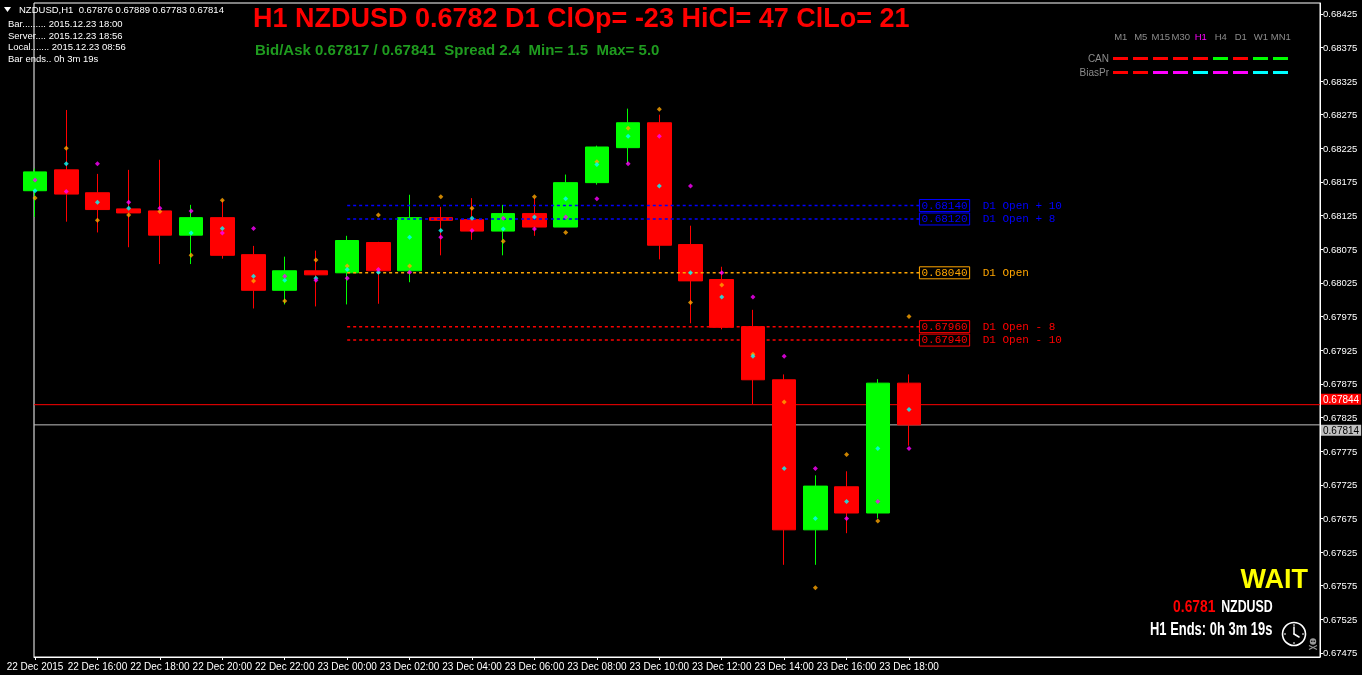 This screenshot has width=1362, height=675. I want to click on x-tick-label: 22 Dec 20:00, so click(222, 666).